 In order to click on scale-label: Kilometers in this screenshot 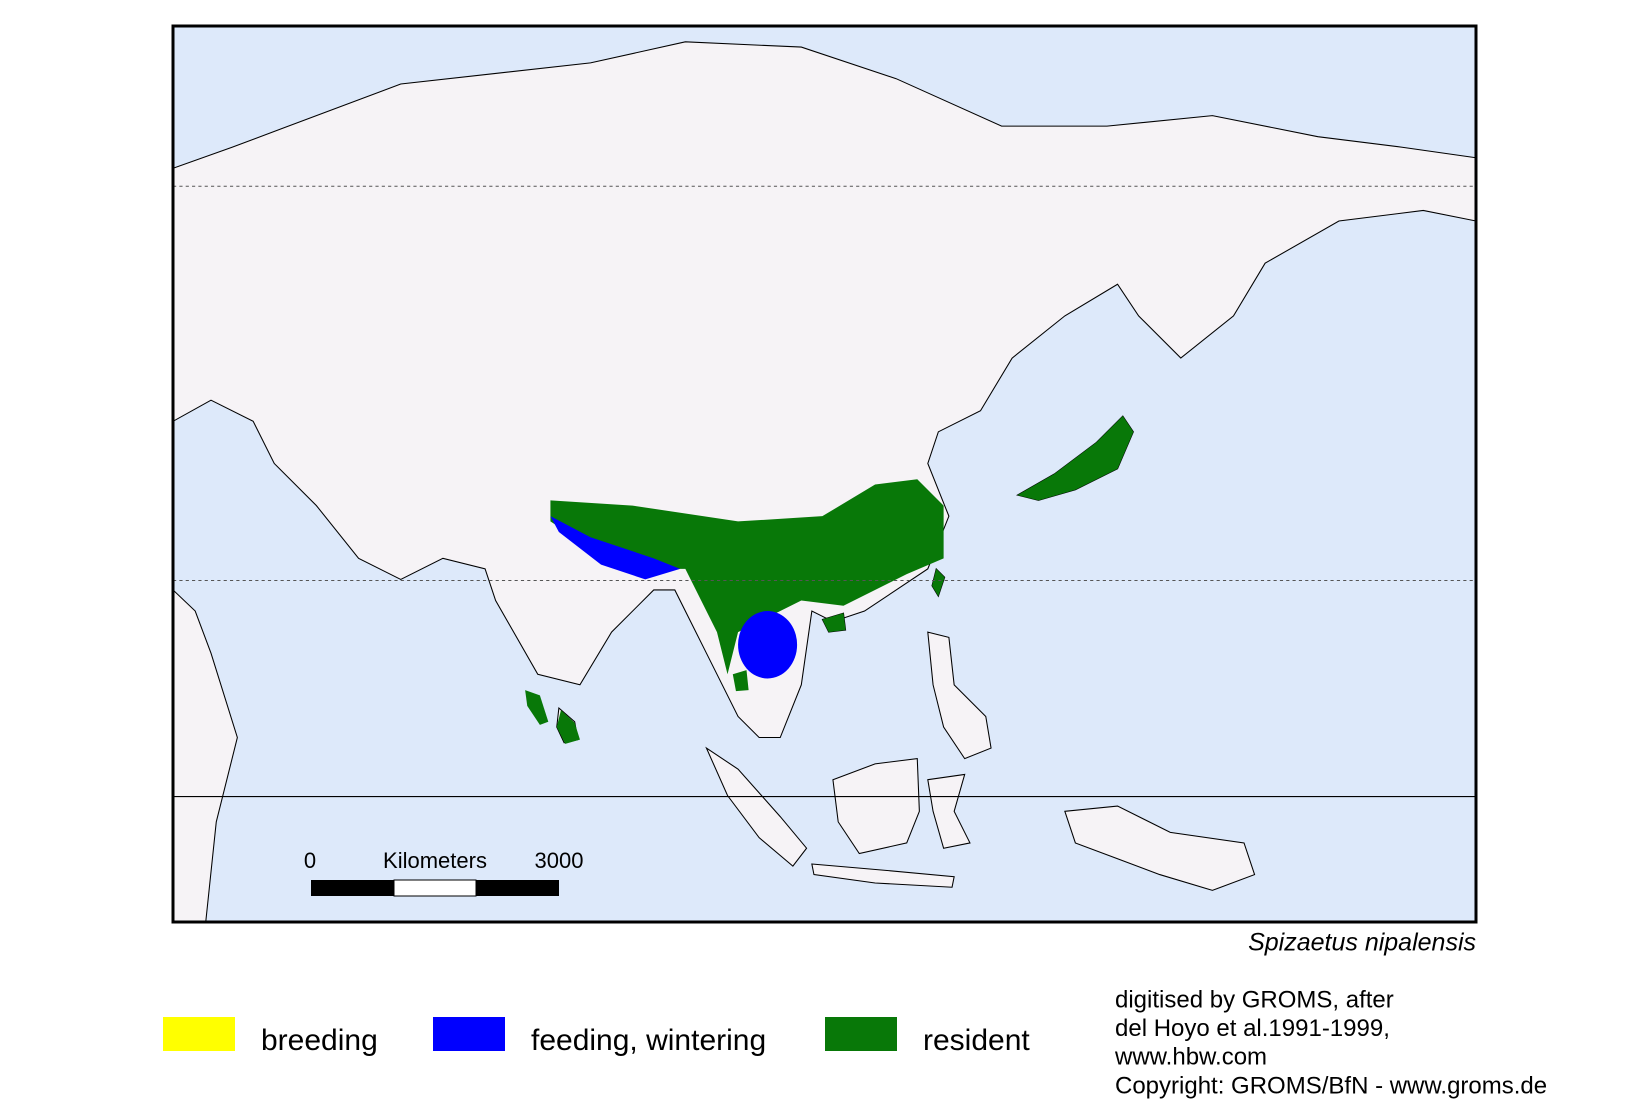, I will do `click(435, 860)`.